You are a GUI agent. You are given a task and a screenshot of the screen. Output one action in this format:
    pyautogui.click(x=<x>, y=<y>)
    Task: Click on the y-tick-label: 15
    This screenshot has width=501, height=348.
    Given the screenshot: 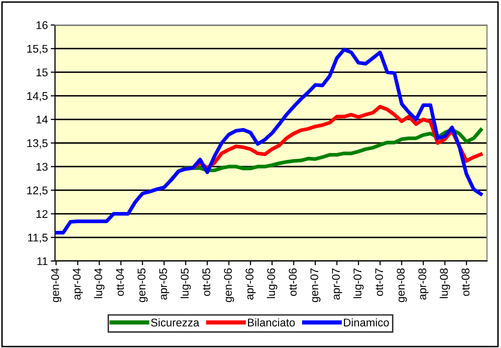 What is the action you would take?
    pyautogui.click(x=42, y=72)
    